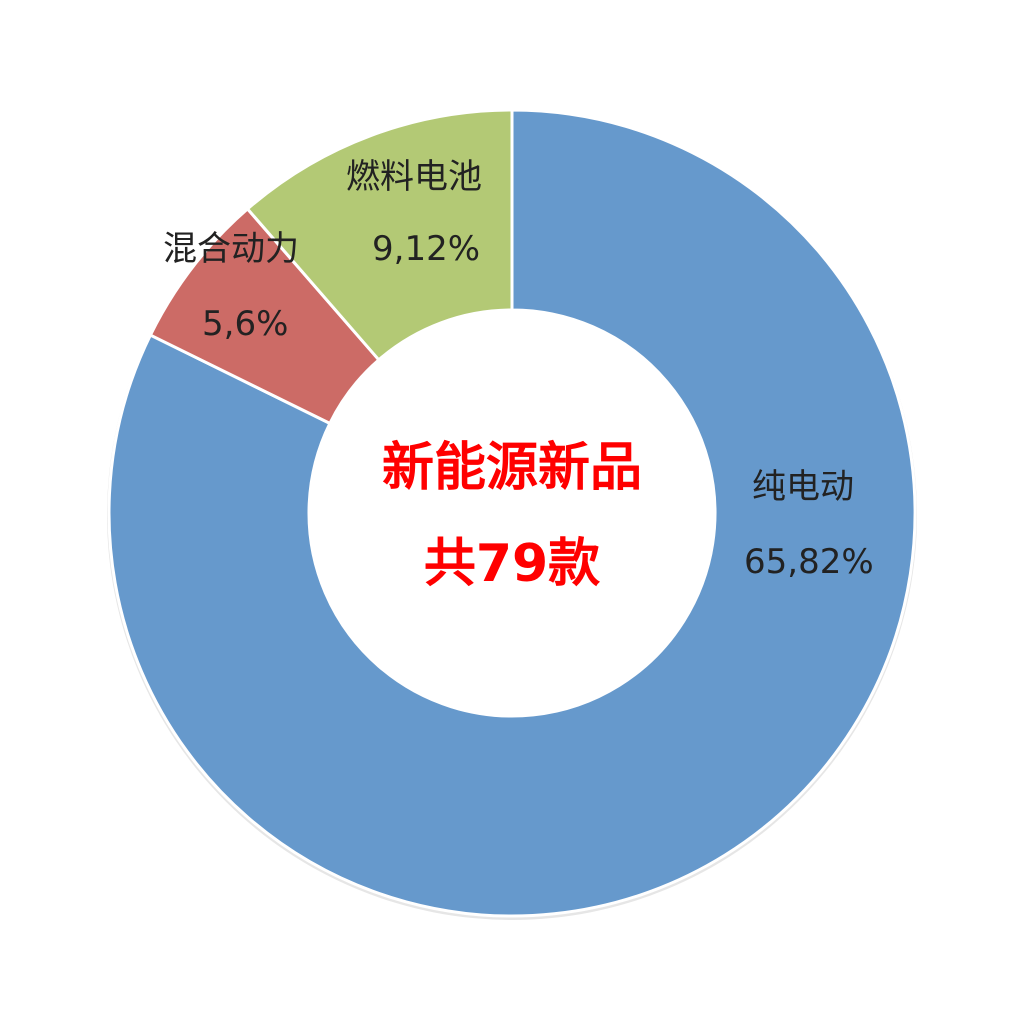  What do you see at coordinates (231, 249) in the screenshot?
I see `slice-label-hybrid-name: 混合动力` at bounding box center [231, 249].